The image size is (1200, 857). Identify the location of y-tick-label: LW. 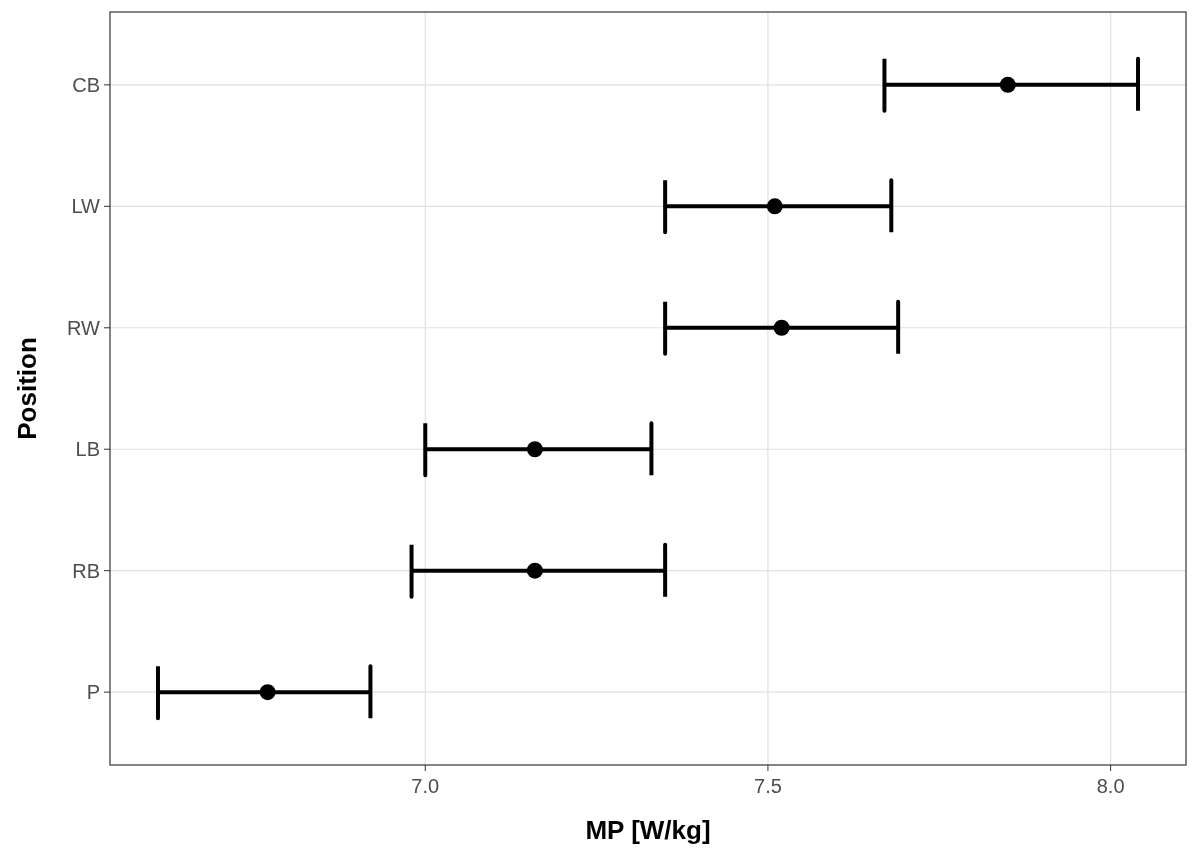
(86, 206).